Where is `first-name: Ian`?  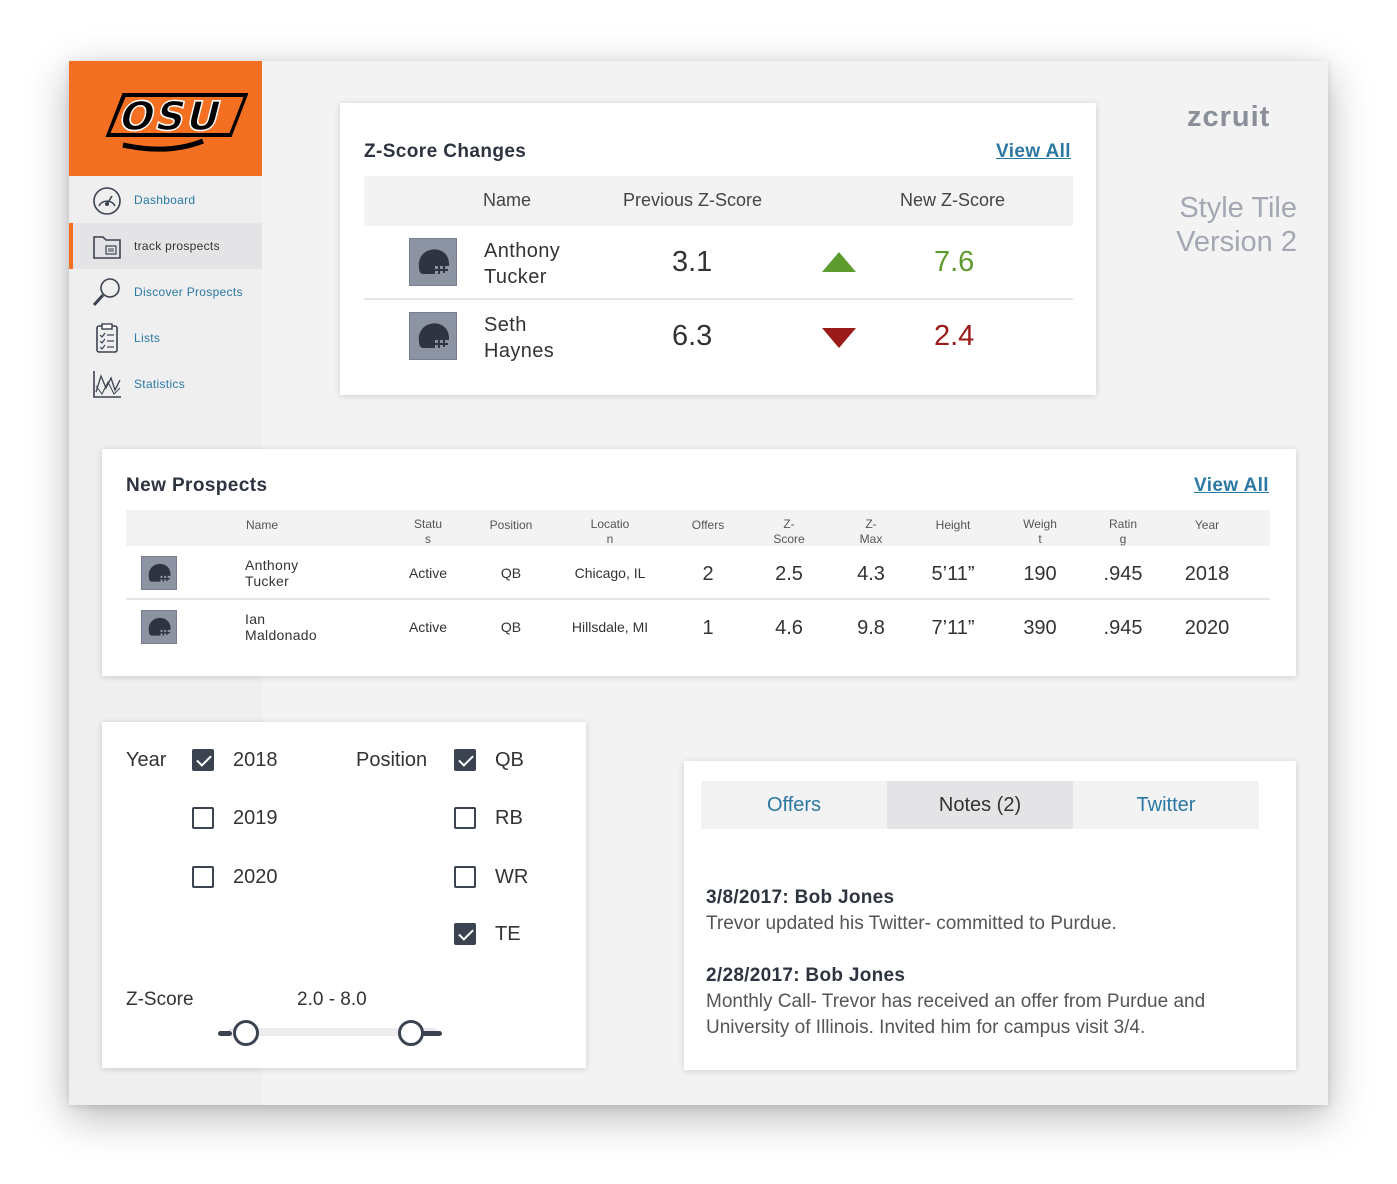 first-name: Ian is located at coordinates (255, 619).